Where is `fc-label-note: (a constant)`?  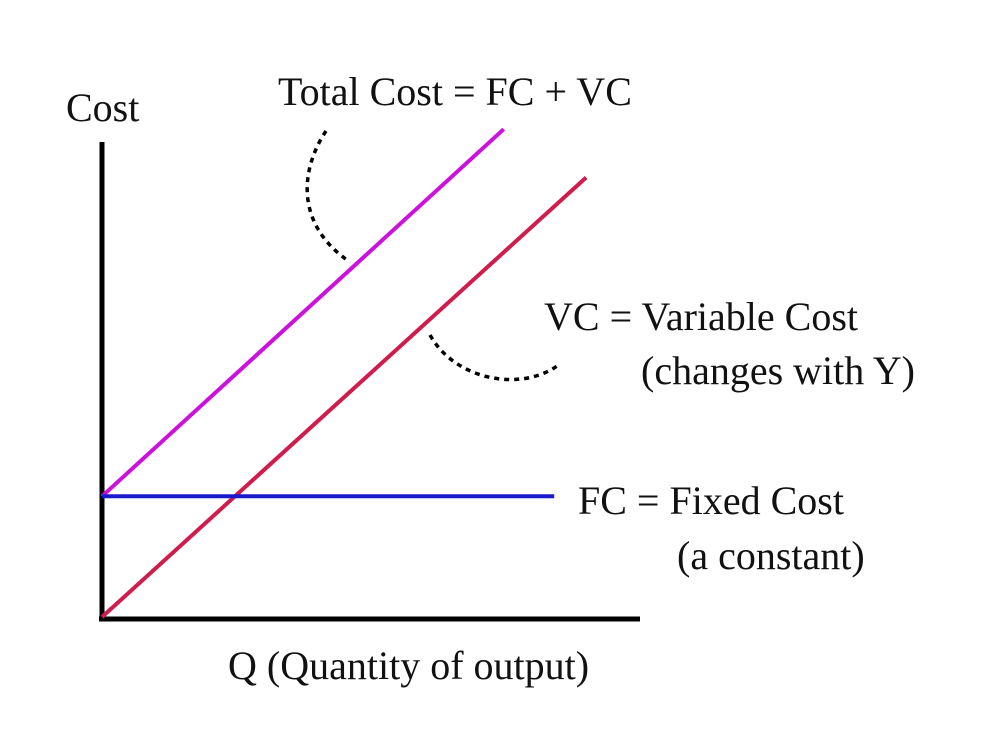
fc-label-note: (a constant) is located at coordinates (771, 555).